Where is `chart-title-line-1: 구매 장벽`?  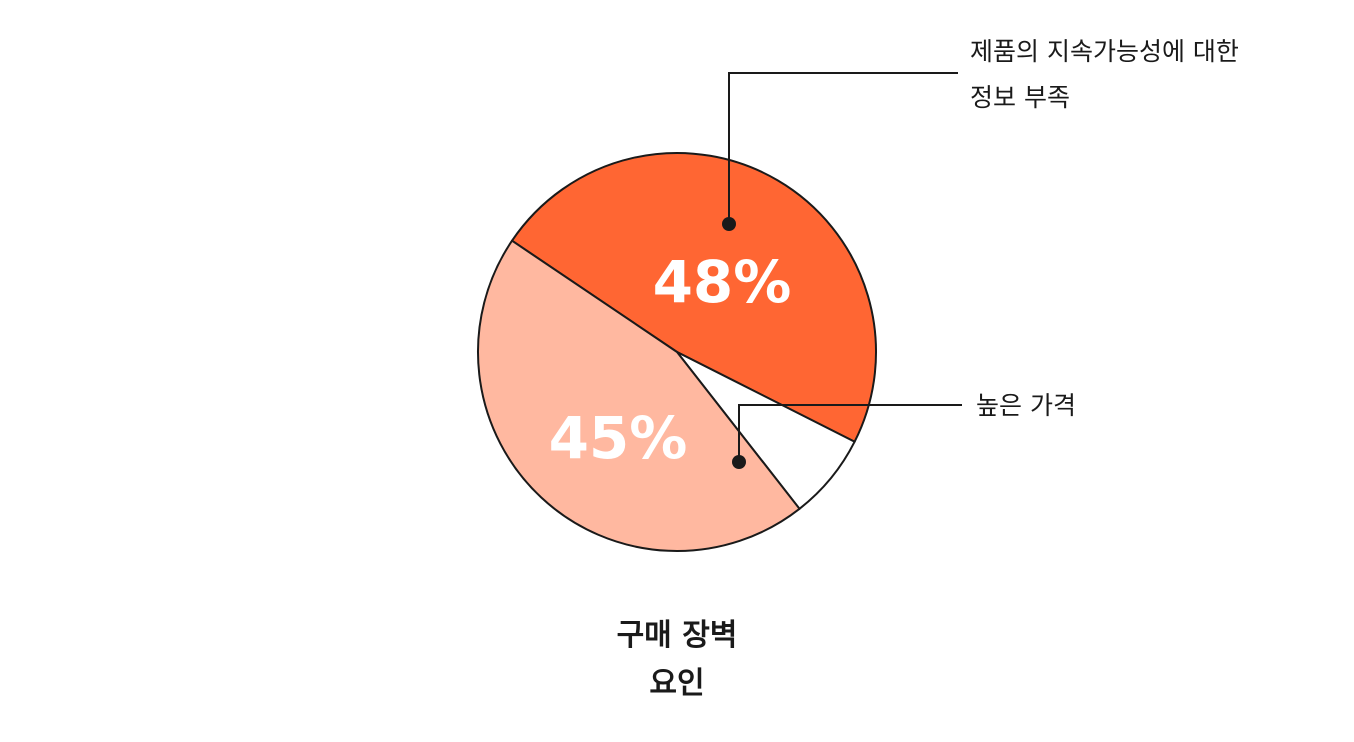
chart-title-line-1: 구매 장벽 is located at coordinates (677, 635).